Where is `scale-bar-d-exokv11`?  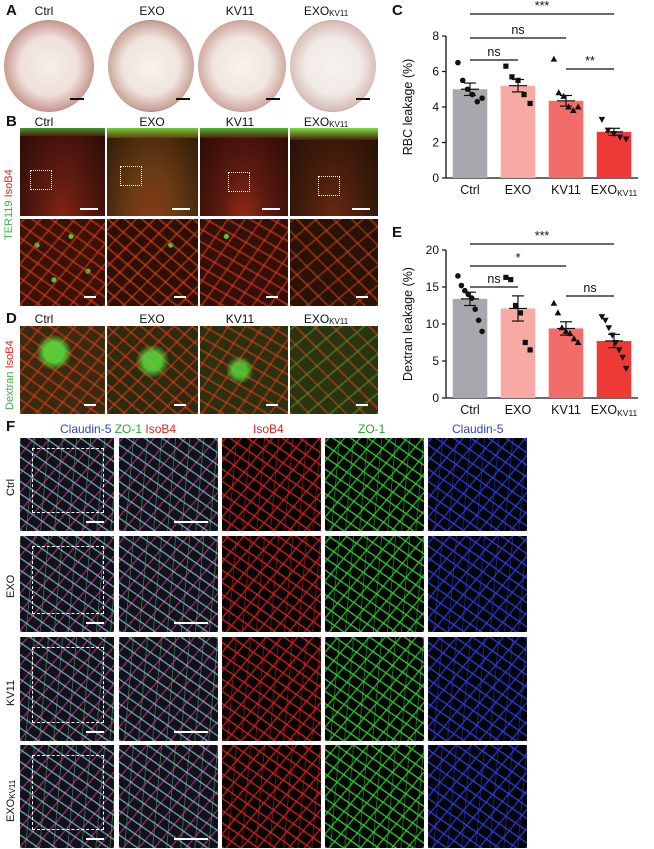 scale-bar-d-exokv11 is located at coordinates (362, 405).